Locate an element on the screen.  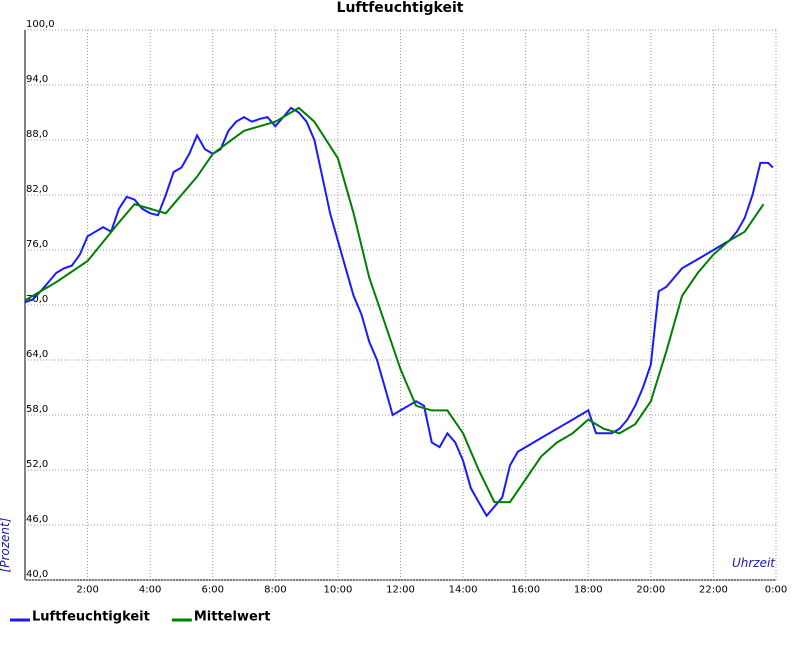
x-tick-label: 2:00 is located at coordinates (87, 589).